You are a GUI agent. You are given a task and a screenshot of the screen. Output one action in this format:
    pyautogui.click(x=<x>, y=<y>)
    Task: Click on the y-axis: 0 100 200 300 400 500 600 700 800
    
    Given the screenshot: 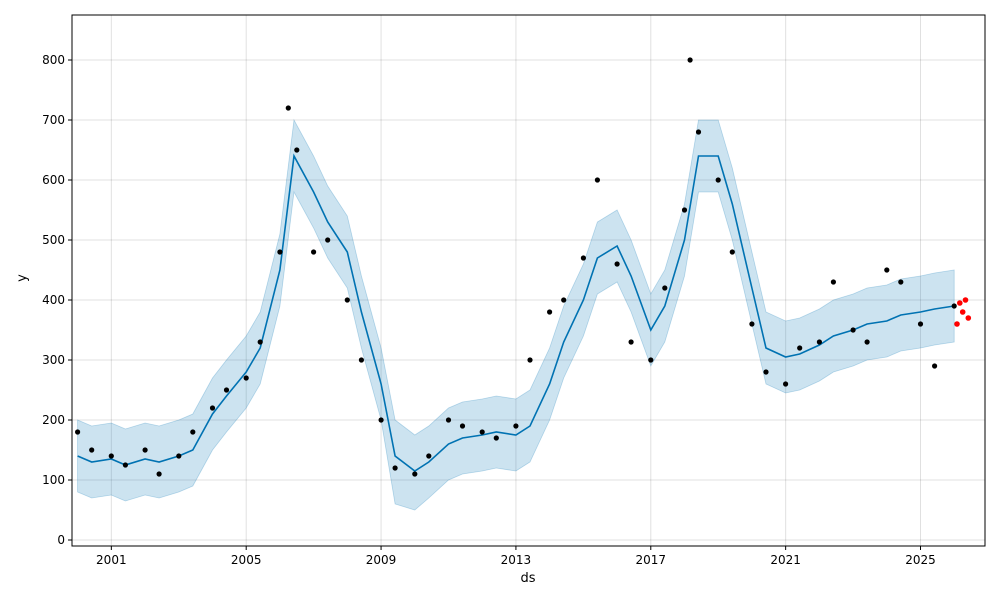 What is the action you would take?
    pyautogui.click(x=57, y=300)
    